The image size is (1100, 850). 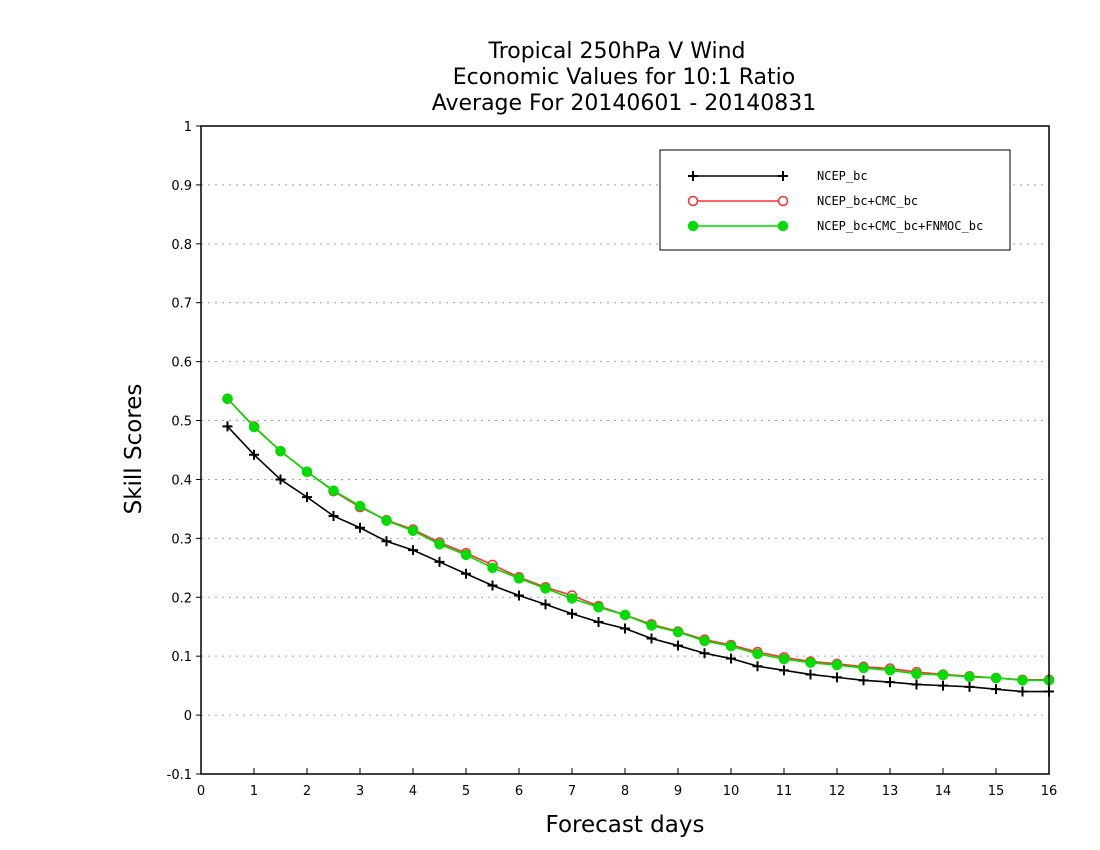 I want to click on legend-label: NCEP_bc+CMC_bc+FNMOC_bc, so click(x=900, y=226).